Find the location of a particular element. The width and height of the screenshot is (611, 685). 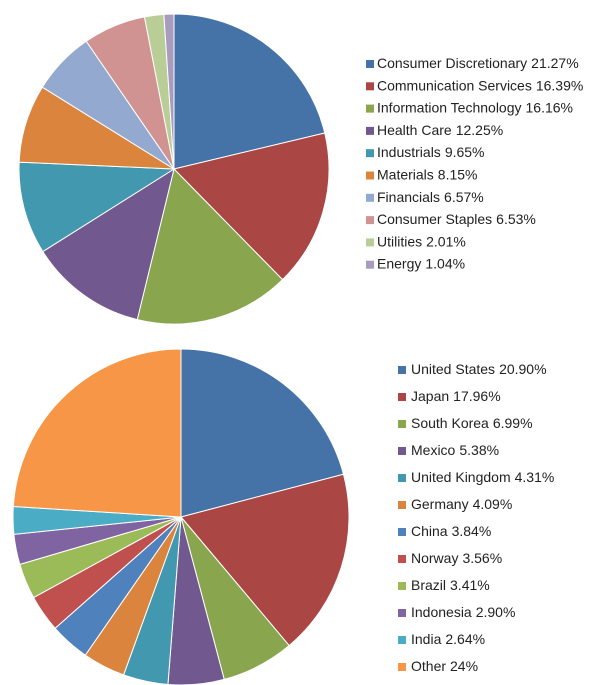

legend-value: 24% is located at coordinates (464, 666).